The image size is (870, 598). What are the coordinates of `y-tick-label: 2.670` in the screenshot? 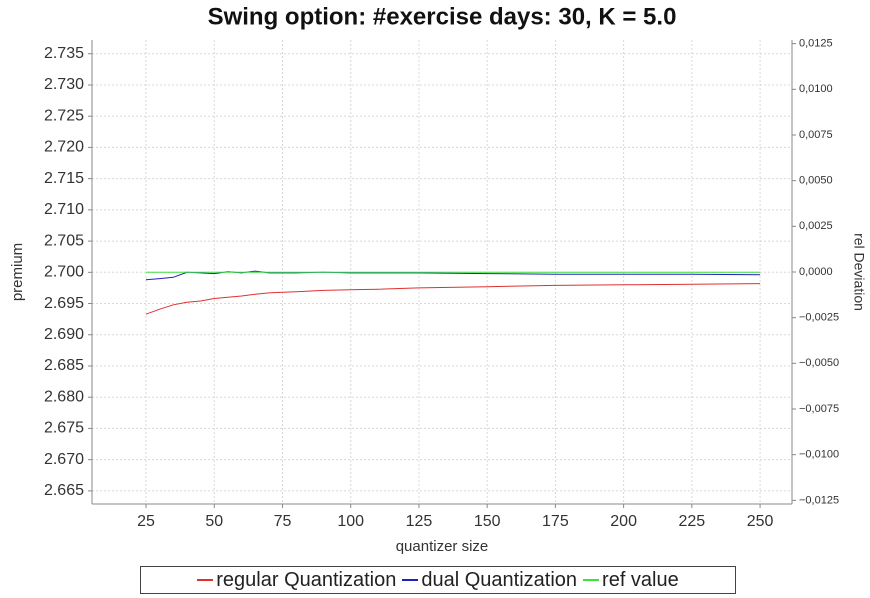 It's located at (64, 459).